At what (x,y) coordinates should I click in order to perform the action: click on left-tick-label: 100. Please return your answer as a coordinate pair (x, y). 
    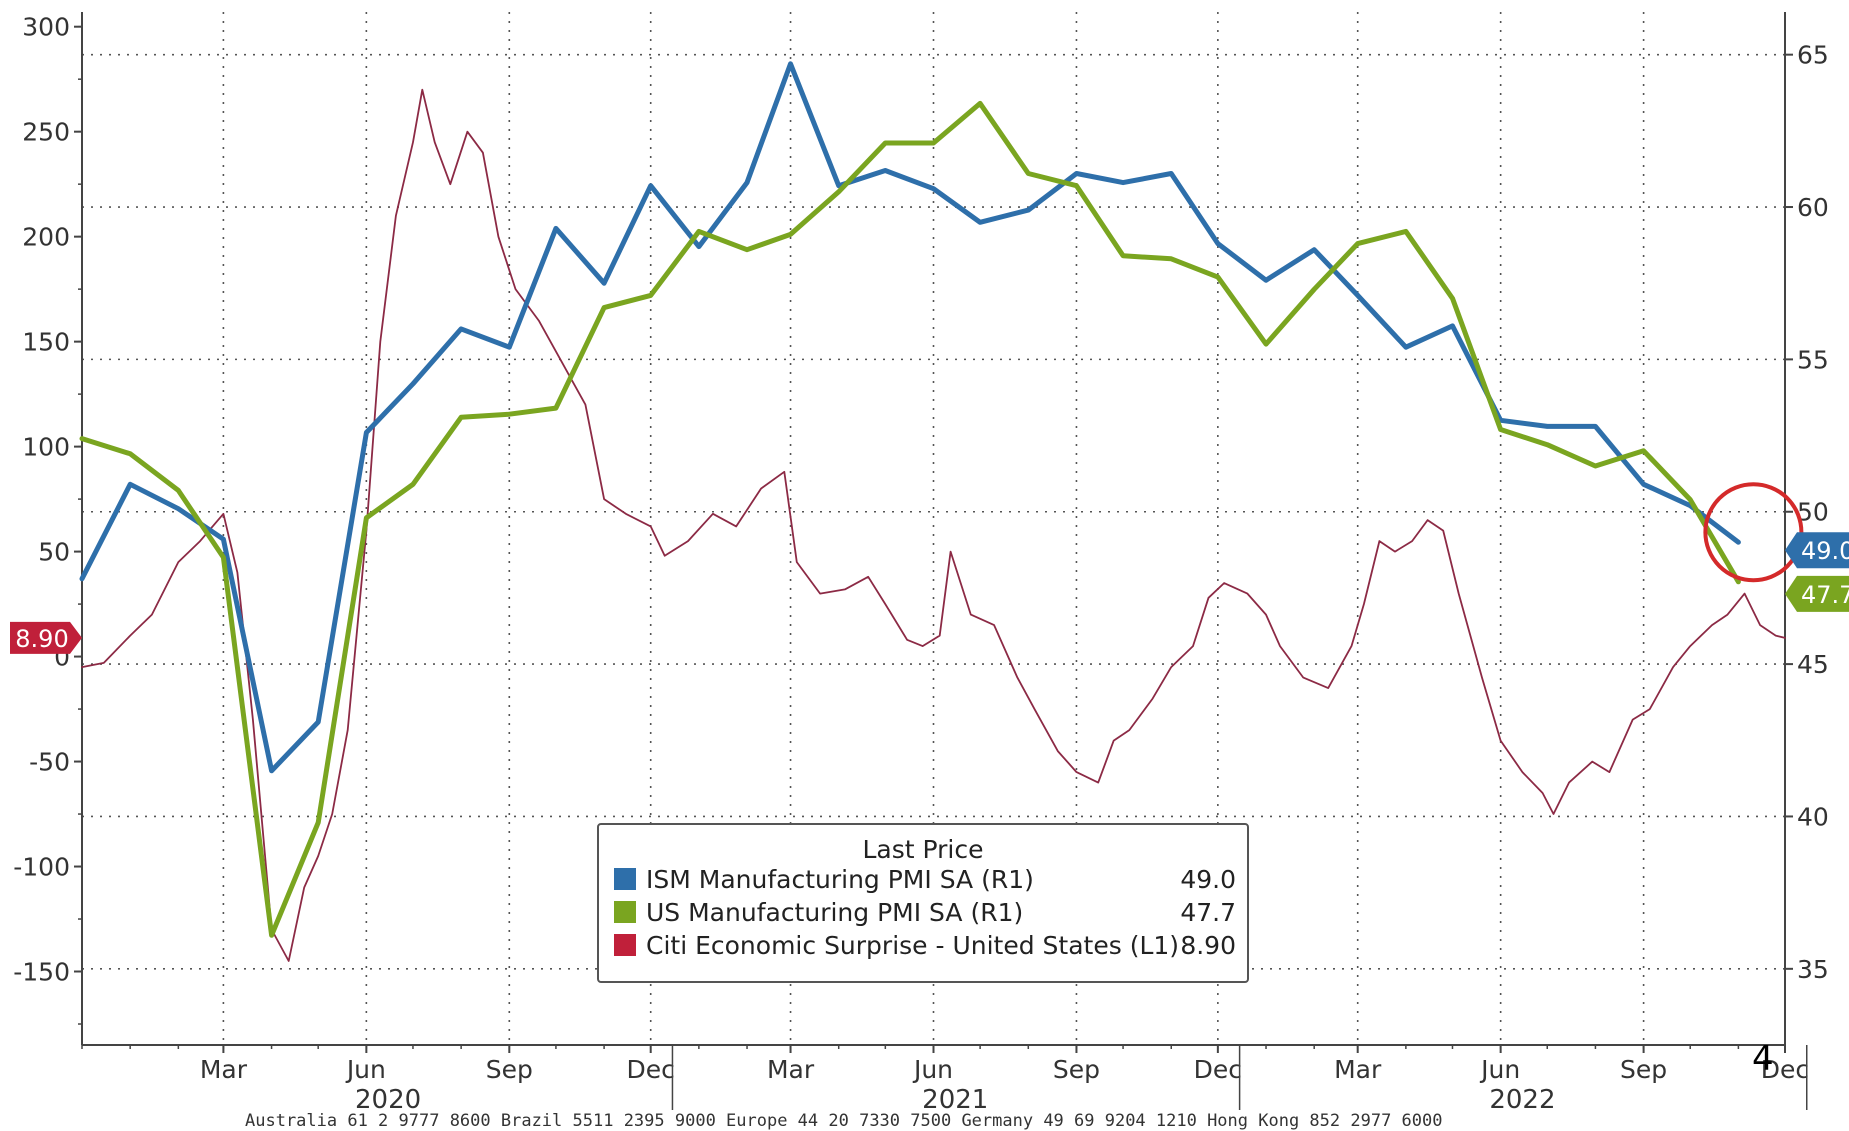
    Looking at the image, I should click on (46, 447).